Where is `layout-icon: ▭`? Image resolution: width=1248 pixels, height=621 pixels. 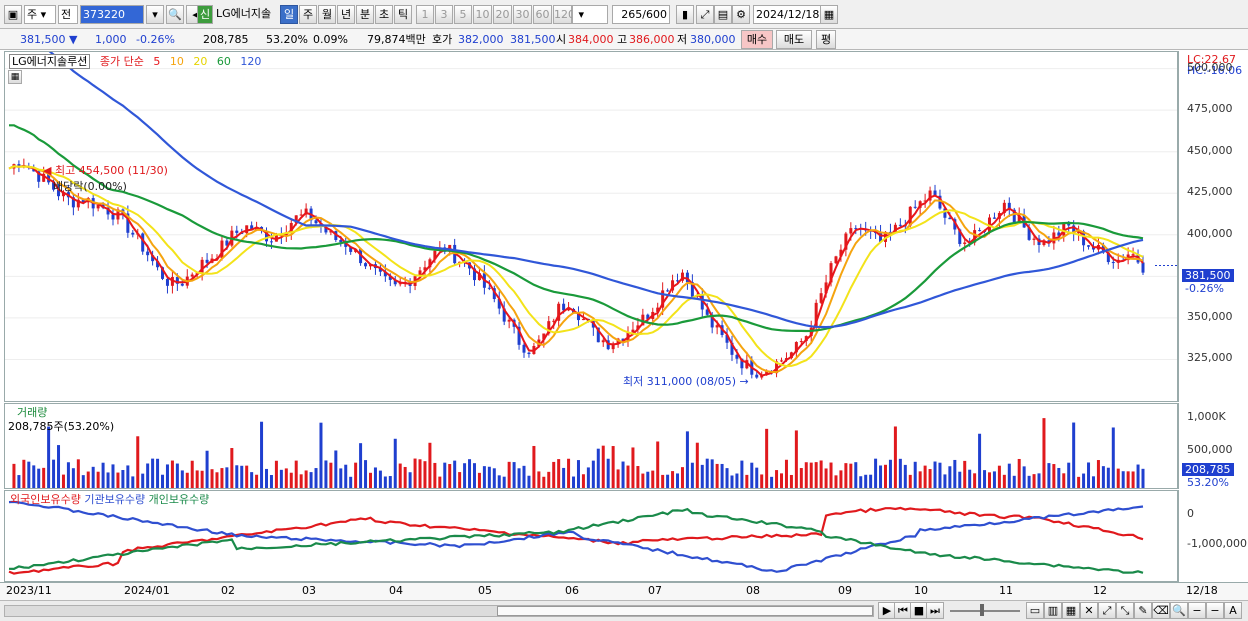
layout-icon: ▭ is located at coordinates (1035, 610).